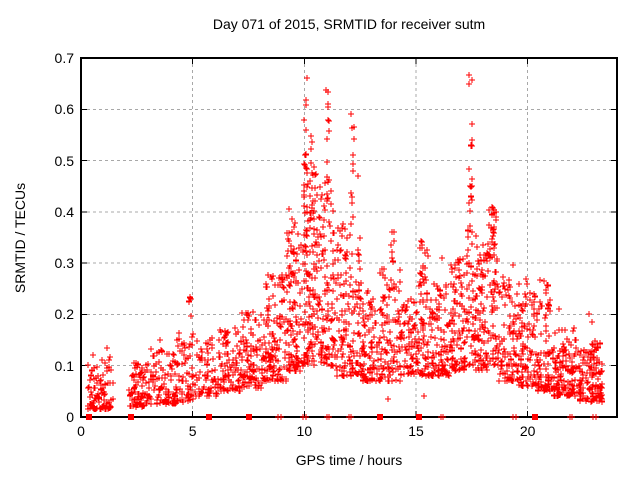 The width and height of the screenshot is (640, 480). Describe the element at coordinates (64, 314) in the screenshot. I see `y-tick-label: 0.2` at that location.